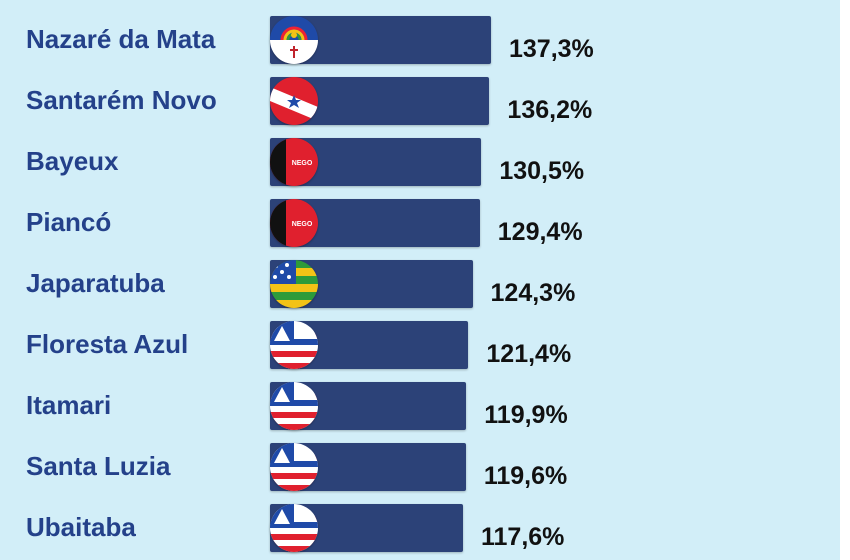 The image size is (850, 560). Describe the element at coordinates (525, 476) in the screenshot. I see `value-label: 119,6%` at that location.